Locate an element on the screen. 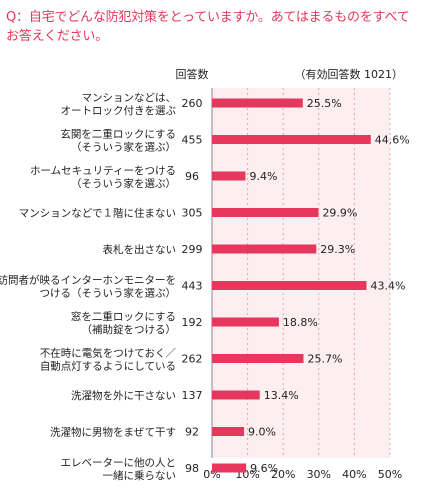  data-label: 44.6% is located at coordinates (392, 140).